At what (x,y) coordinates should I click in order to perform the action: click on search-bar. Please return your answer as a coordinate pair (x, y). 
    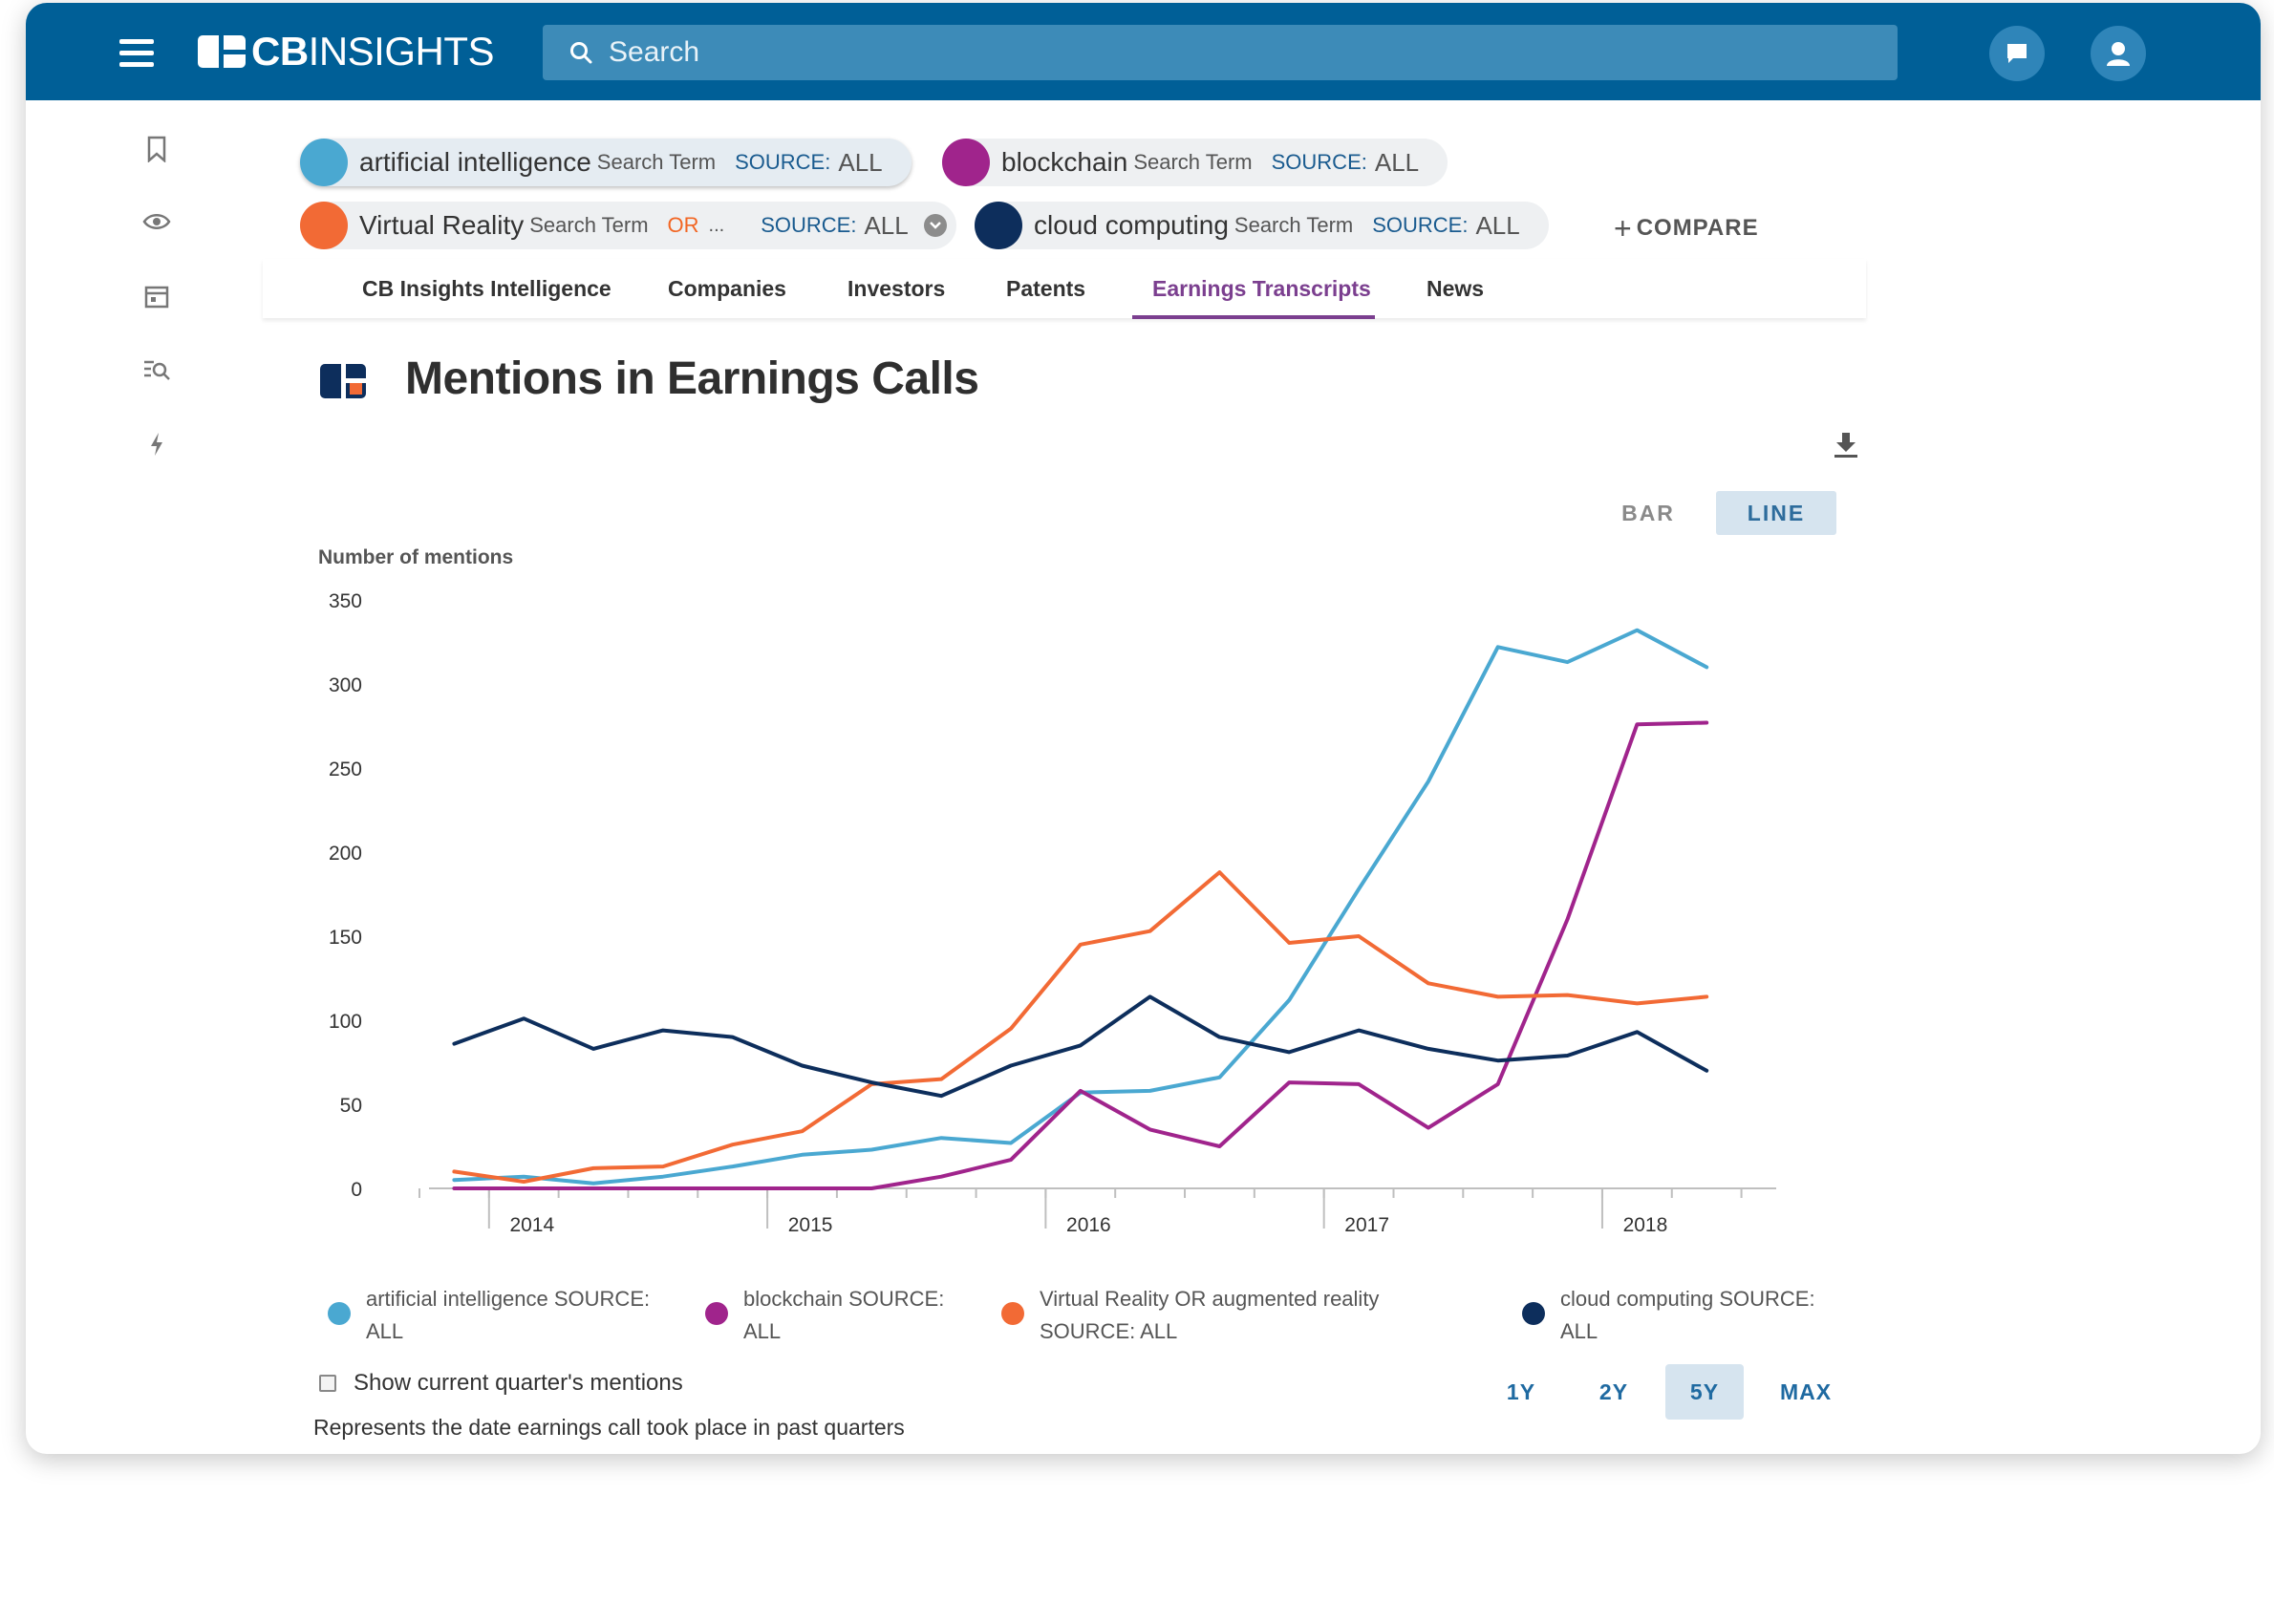
    Looking at the image, I should click on (1221, 53).